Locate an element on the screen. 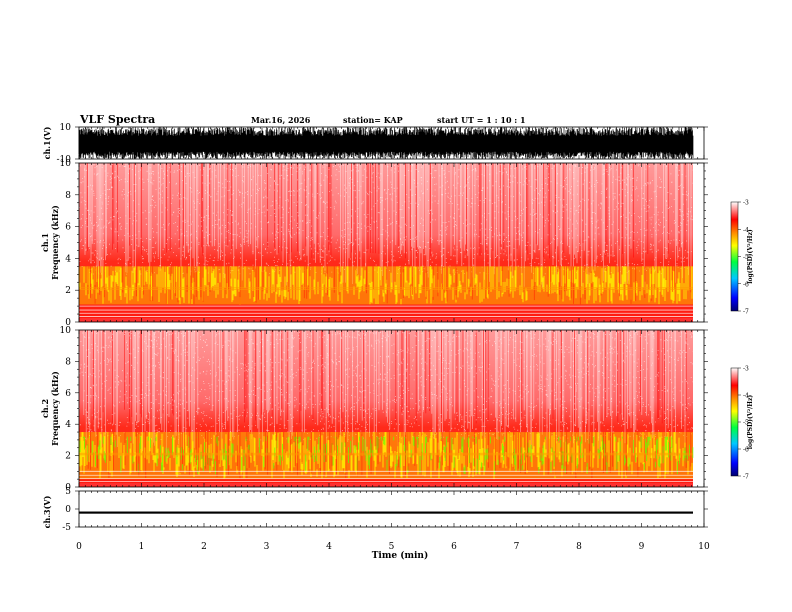 This screenshot has height=612, width=792. ch3-waveform-trace is located at coordinates (386, 512).